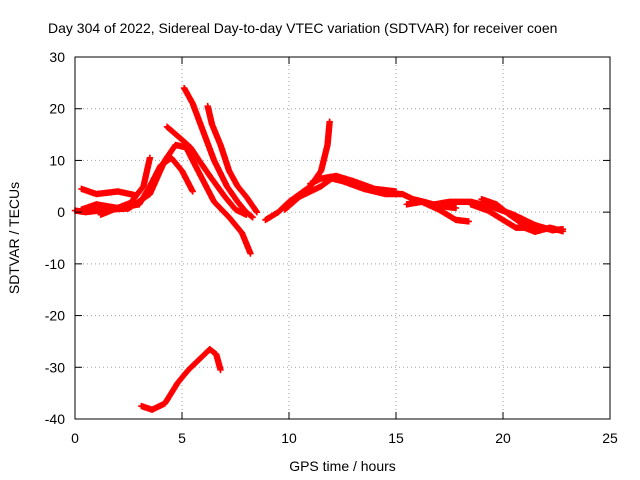  I want to click on x-tick-label: 5, so click(182, 438).